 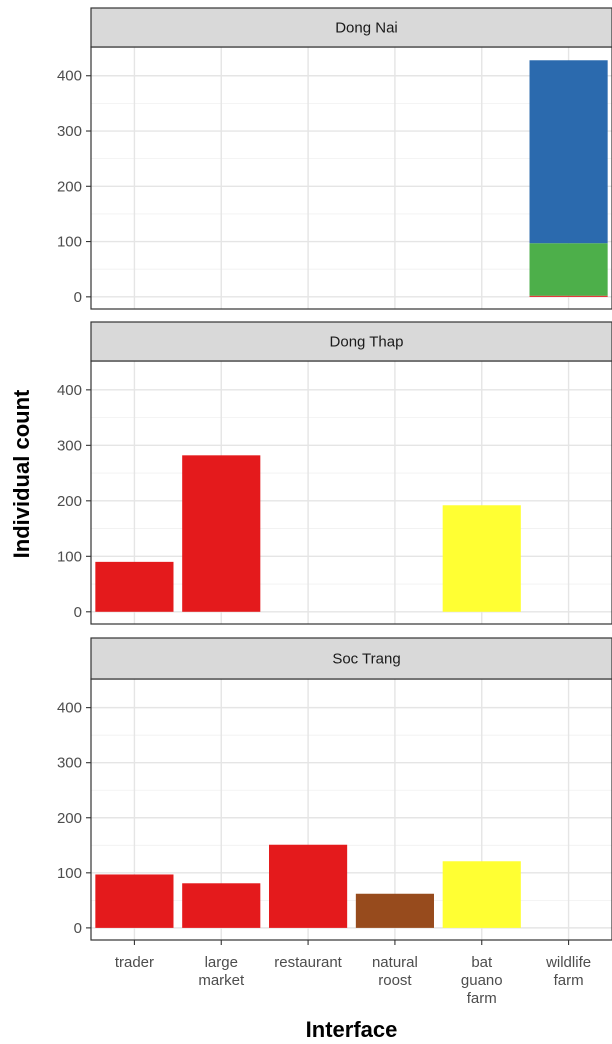 I want to click on strip-title: Dong Nai, so click(x=366, y=28).